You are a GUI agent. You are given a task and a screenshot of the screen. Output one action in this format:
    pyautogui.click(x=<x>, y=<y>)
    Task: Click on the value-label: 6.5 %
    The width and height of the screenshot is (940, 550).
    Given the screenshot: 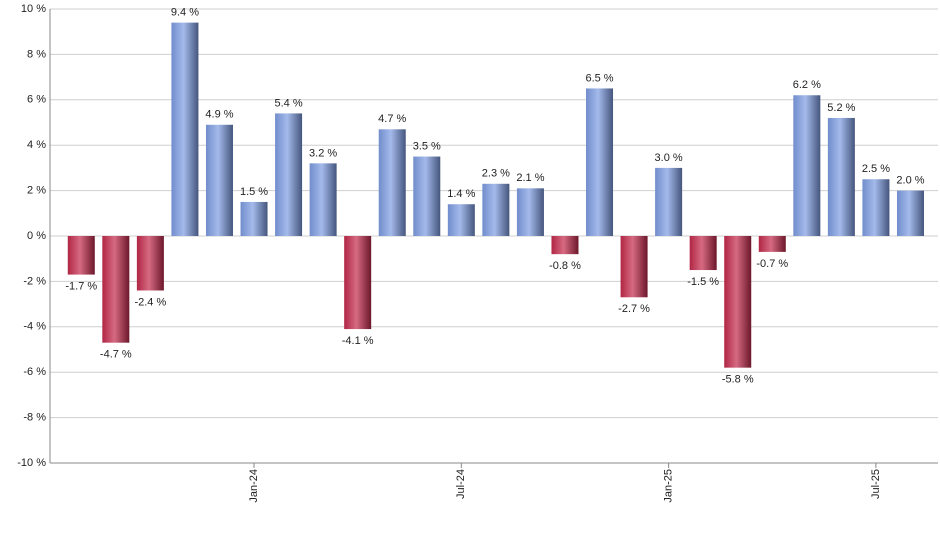 What is the action you would take?
    pyautogui.click(x=599, y=78)
    